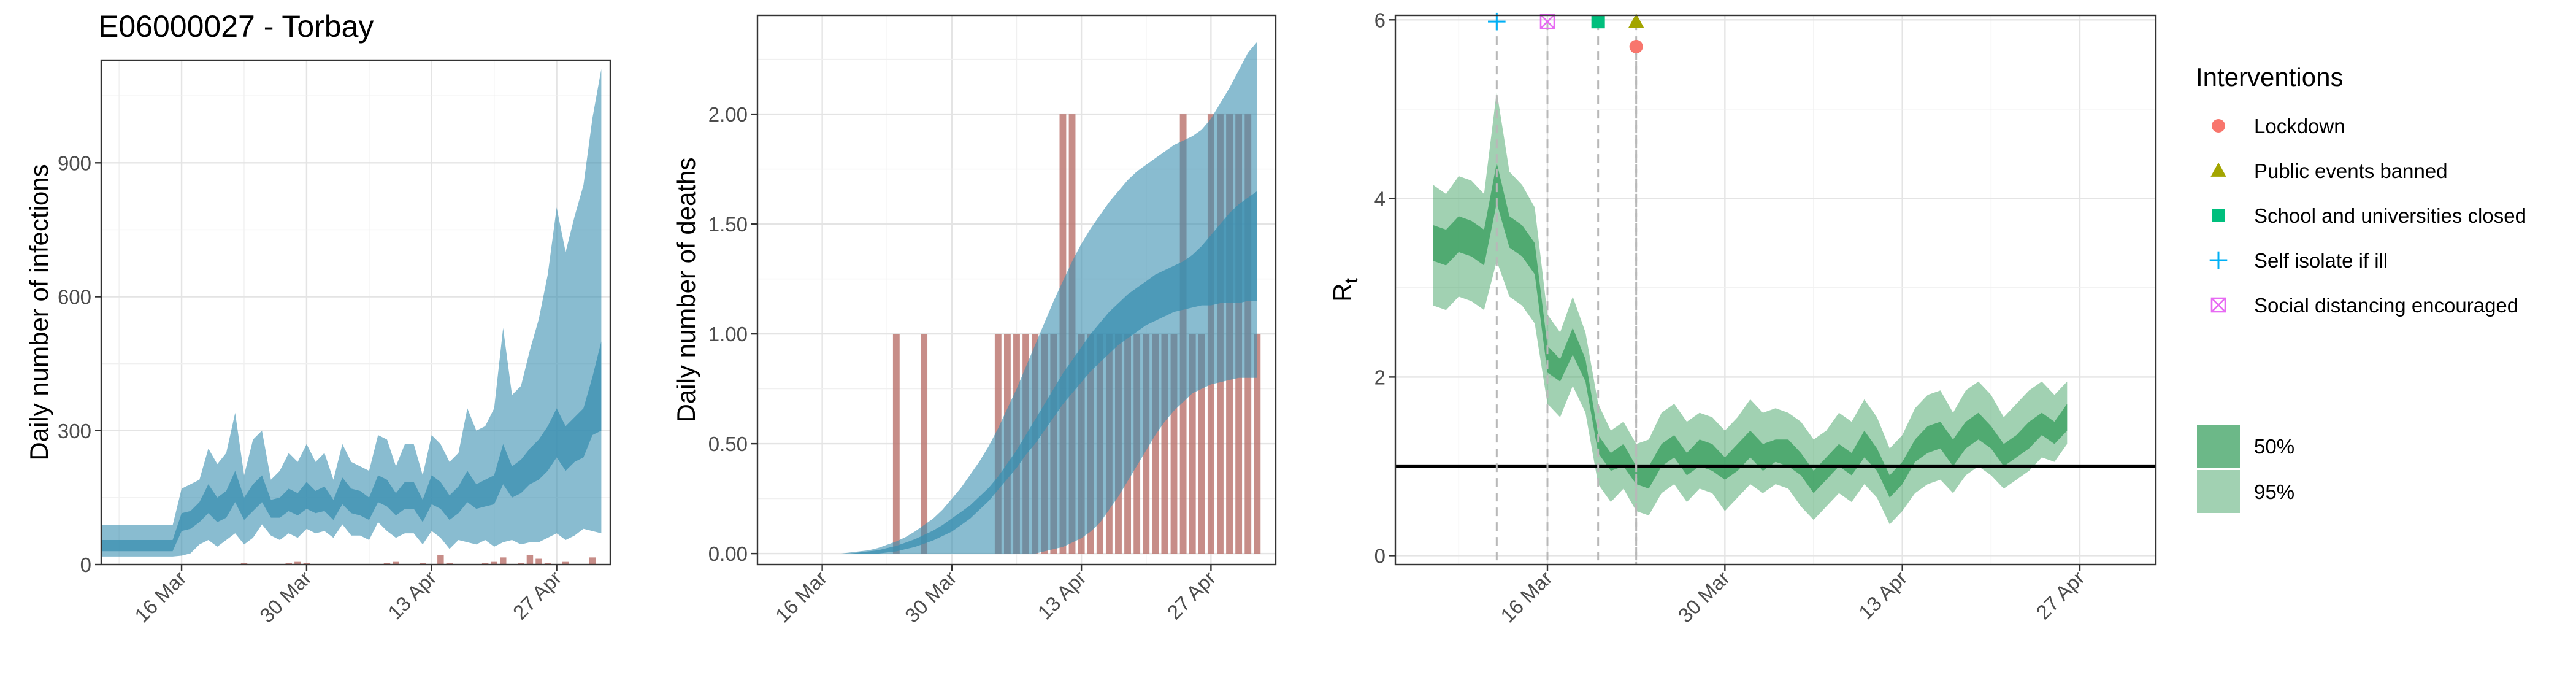 This screenshot has height=683, width=2576. Describe the element at coordinates (2299, 126) in the screenshot. I see `legend-label: Lockdown` at that location.